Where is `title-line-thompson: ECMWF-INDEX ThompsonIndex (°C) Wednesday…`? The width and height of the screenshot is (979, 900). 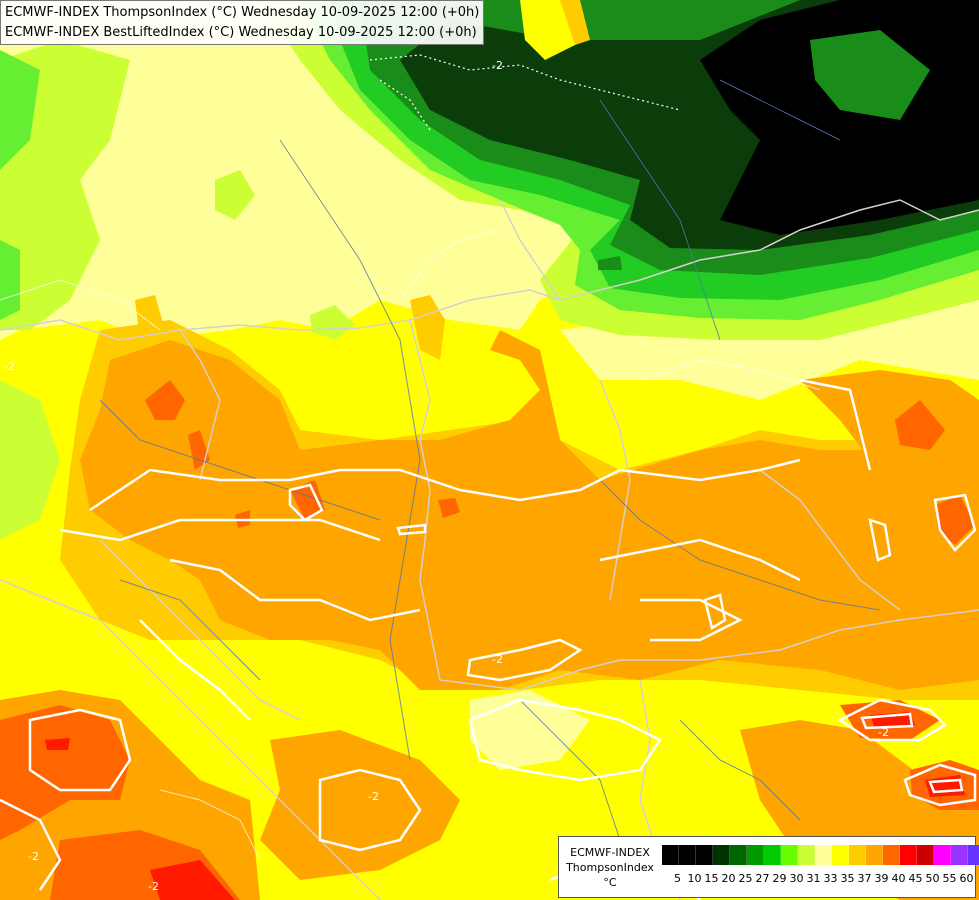
title-line-thompson: ECMWF-INDEX ThompsonIndex (°C) Wednesday… is located at coordinates (242, 12).